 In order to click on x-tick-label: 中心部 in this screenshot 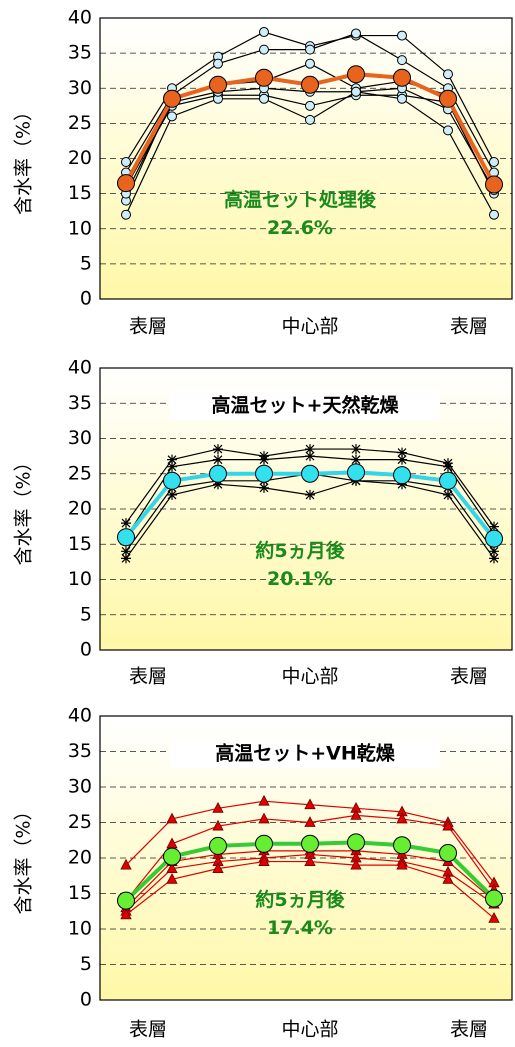, I will do `click(309, 1030)`.